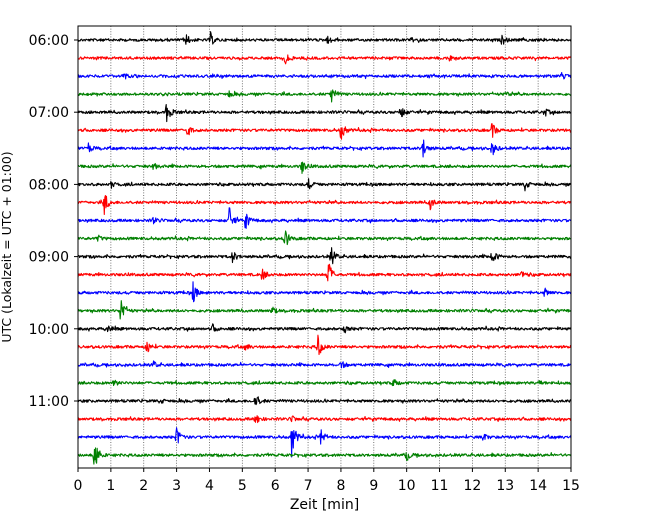  What do you see at coordinates (505, 486) in the screenshot?
I see `x-tick-label: 13` at bounding box center [505, 486].